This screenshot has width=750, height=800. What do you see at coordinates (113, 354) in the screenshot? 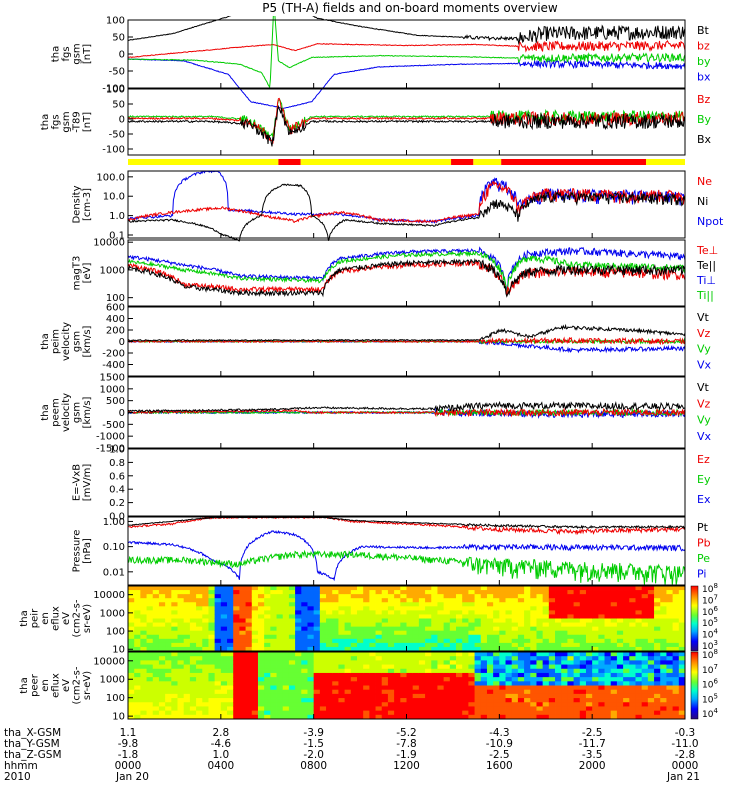
I see `y-tick-label: -200` at bounding box center [113, 354].